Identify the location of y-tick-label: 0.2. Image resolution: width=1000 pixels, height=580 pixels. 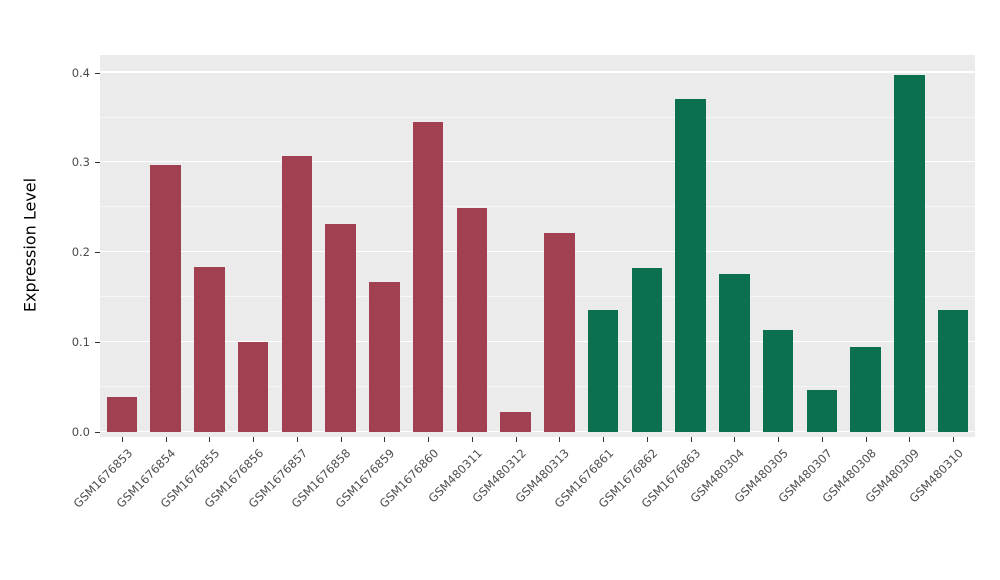
(80, 252).